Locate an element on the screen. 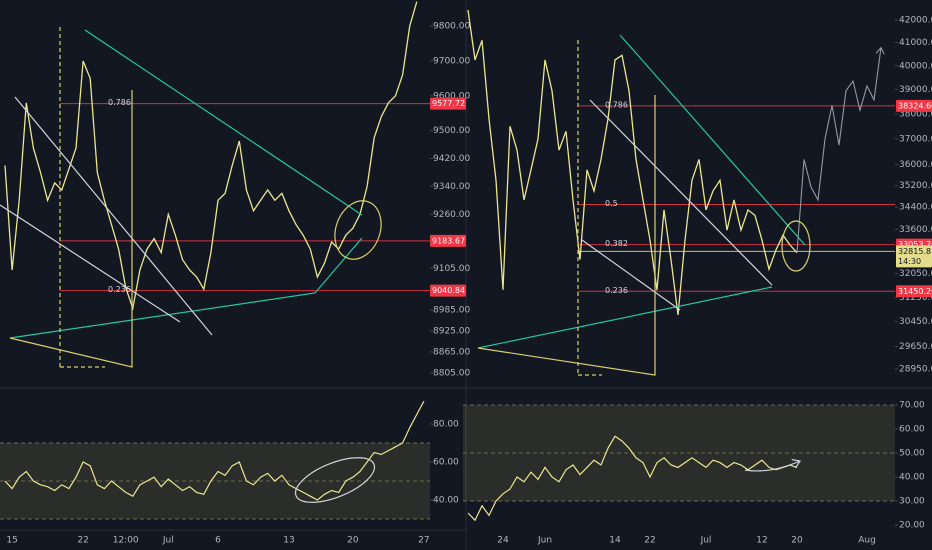 This screenshot has height=550, width=932. y-tick-label: 36000.00 is located at coordinates (915, 165).